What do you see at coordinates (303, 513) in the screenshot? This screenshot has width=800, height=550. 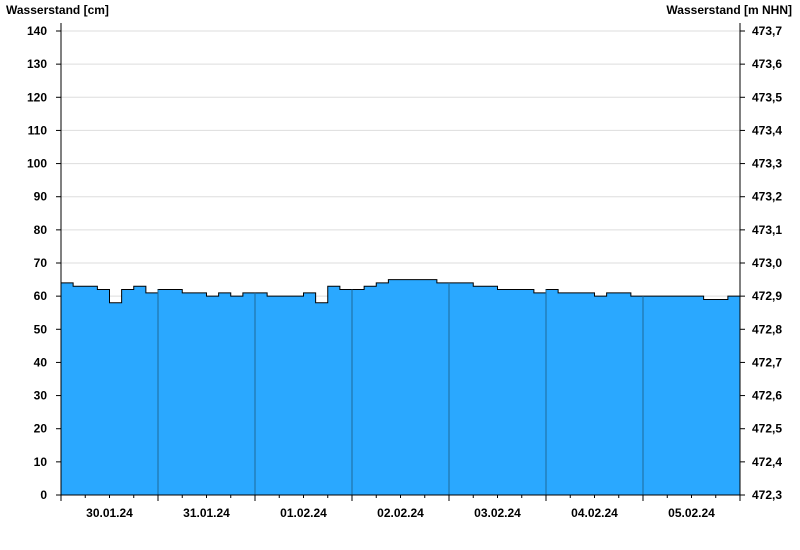 I see `x-tick-label: 01.02.24` at bounding box center [303, 513].